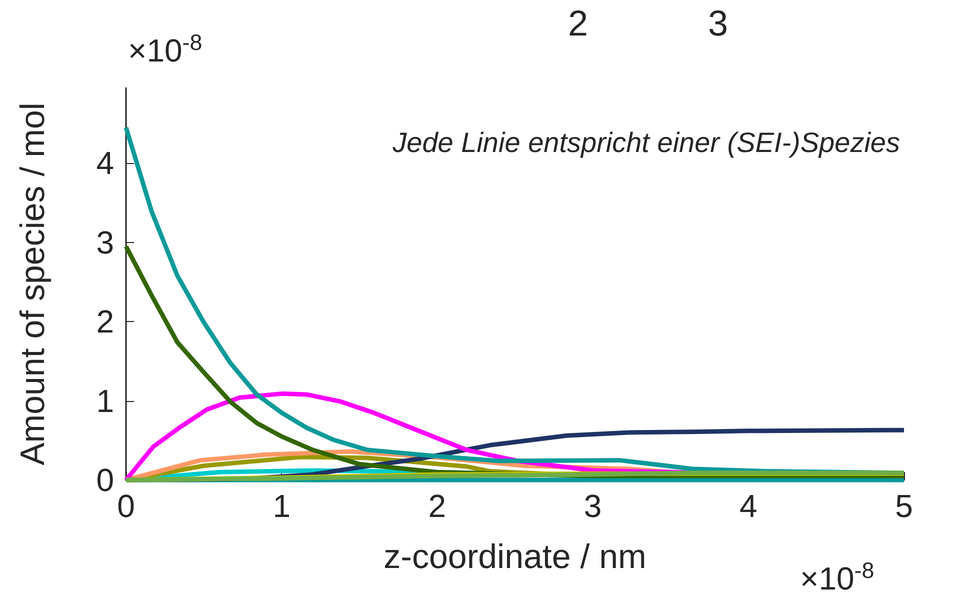 This screenshot has height=592, width=966. Describe the element at coordinates (646, 142) in the screenshot. I see `annotation: Jede Linie entspricht einer (SEI-)Spezies` at that location.